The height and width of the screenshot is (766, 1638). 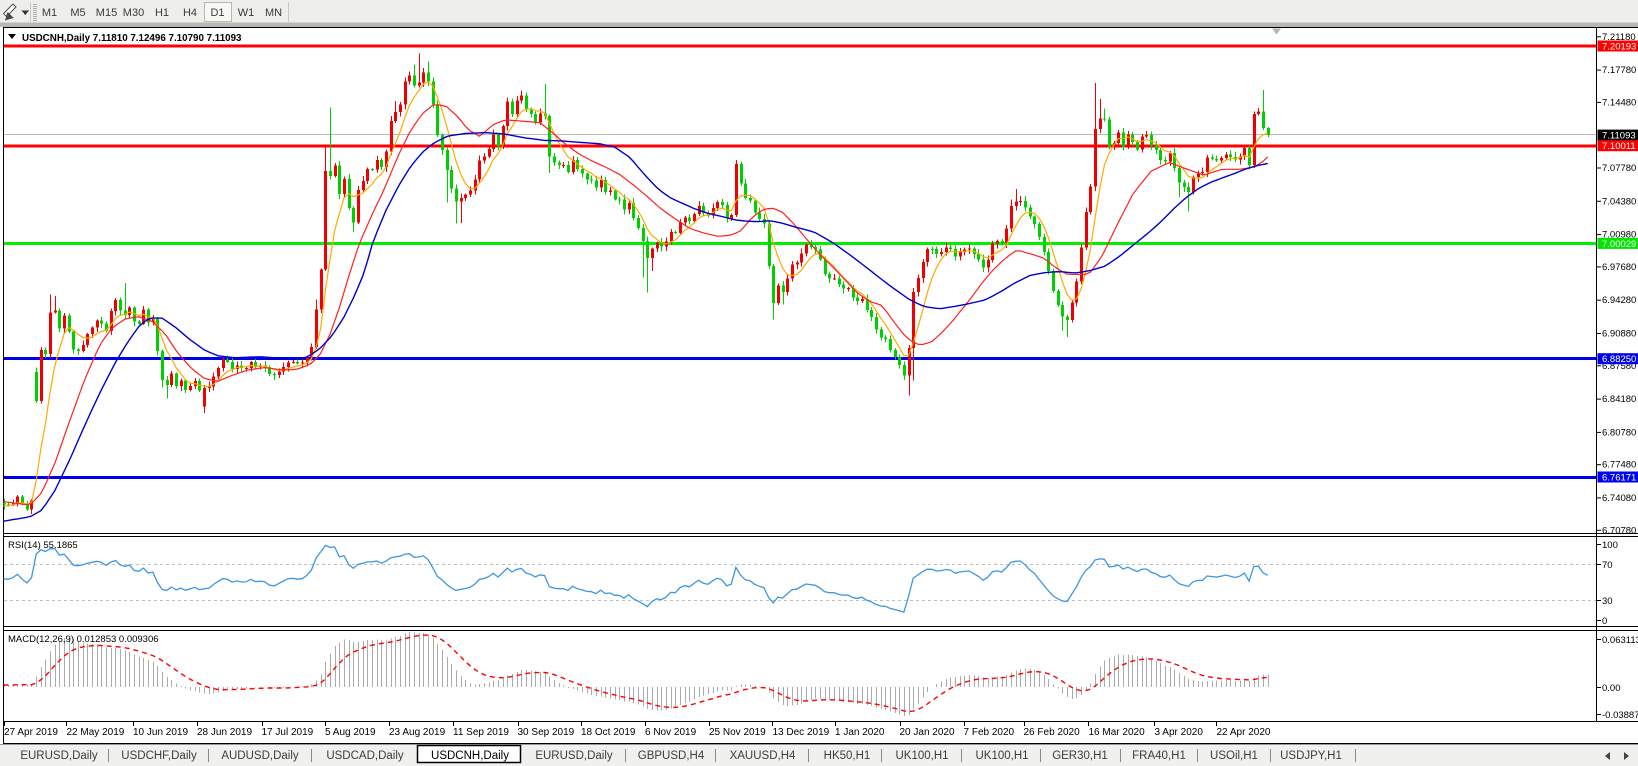 What do you see at coordinates (1619, 530) in the screenshot?
I see `svg-text: 6.70780` at bounding box center [1619, 530].